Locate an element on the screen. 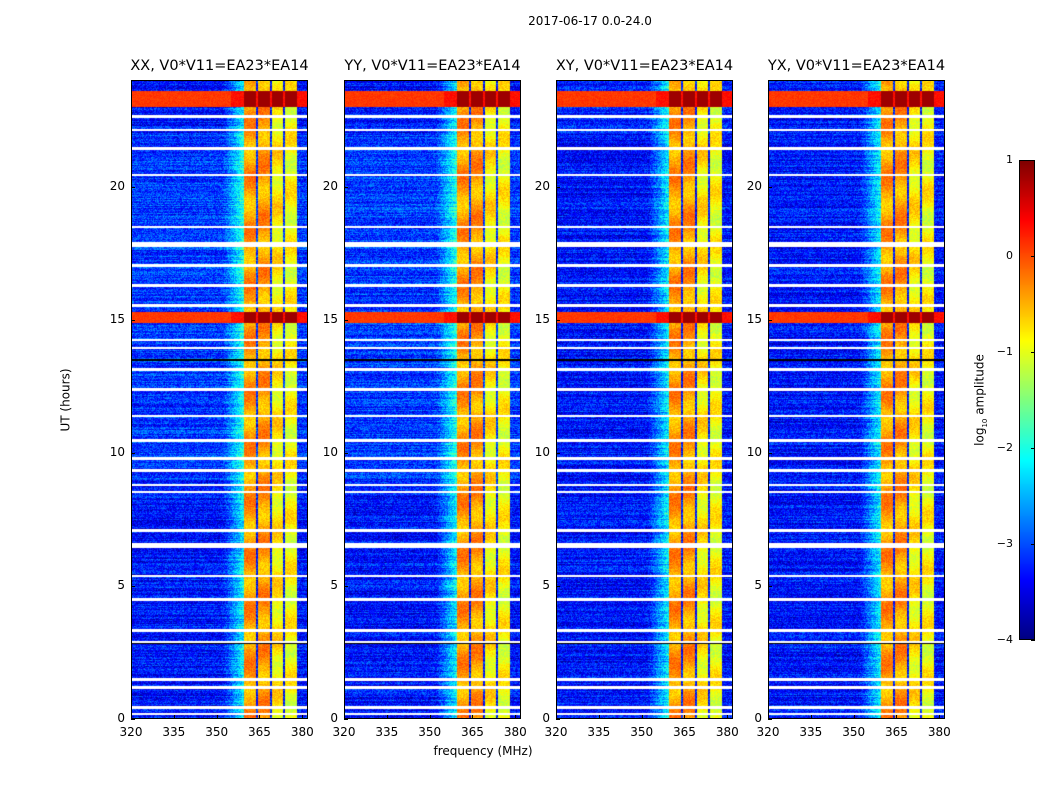  colorbar-gradient is located at coordinates (1027, 400).